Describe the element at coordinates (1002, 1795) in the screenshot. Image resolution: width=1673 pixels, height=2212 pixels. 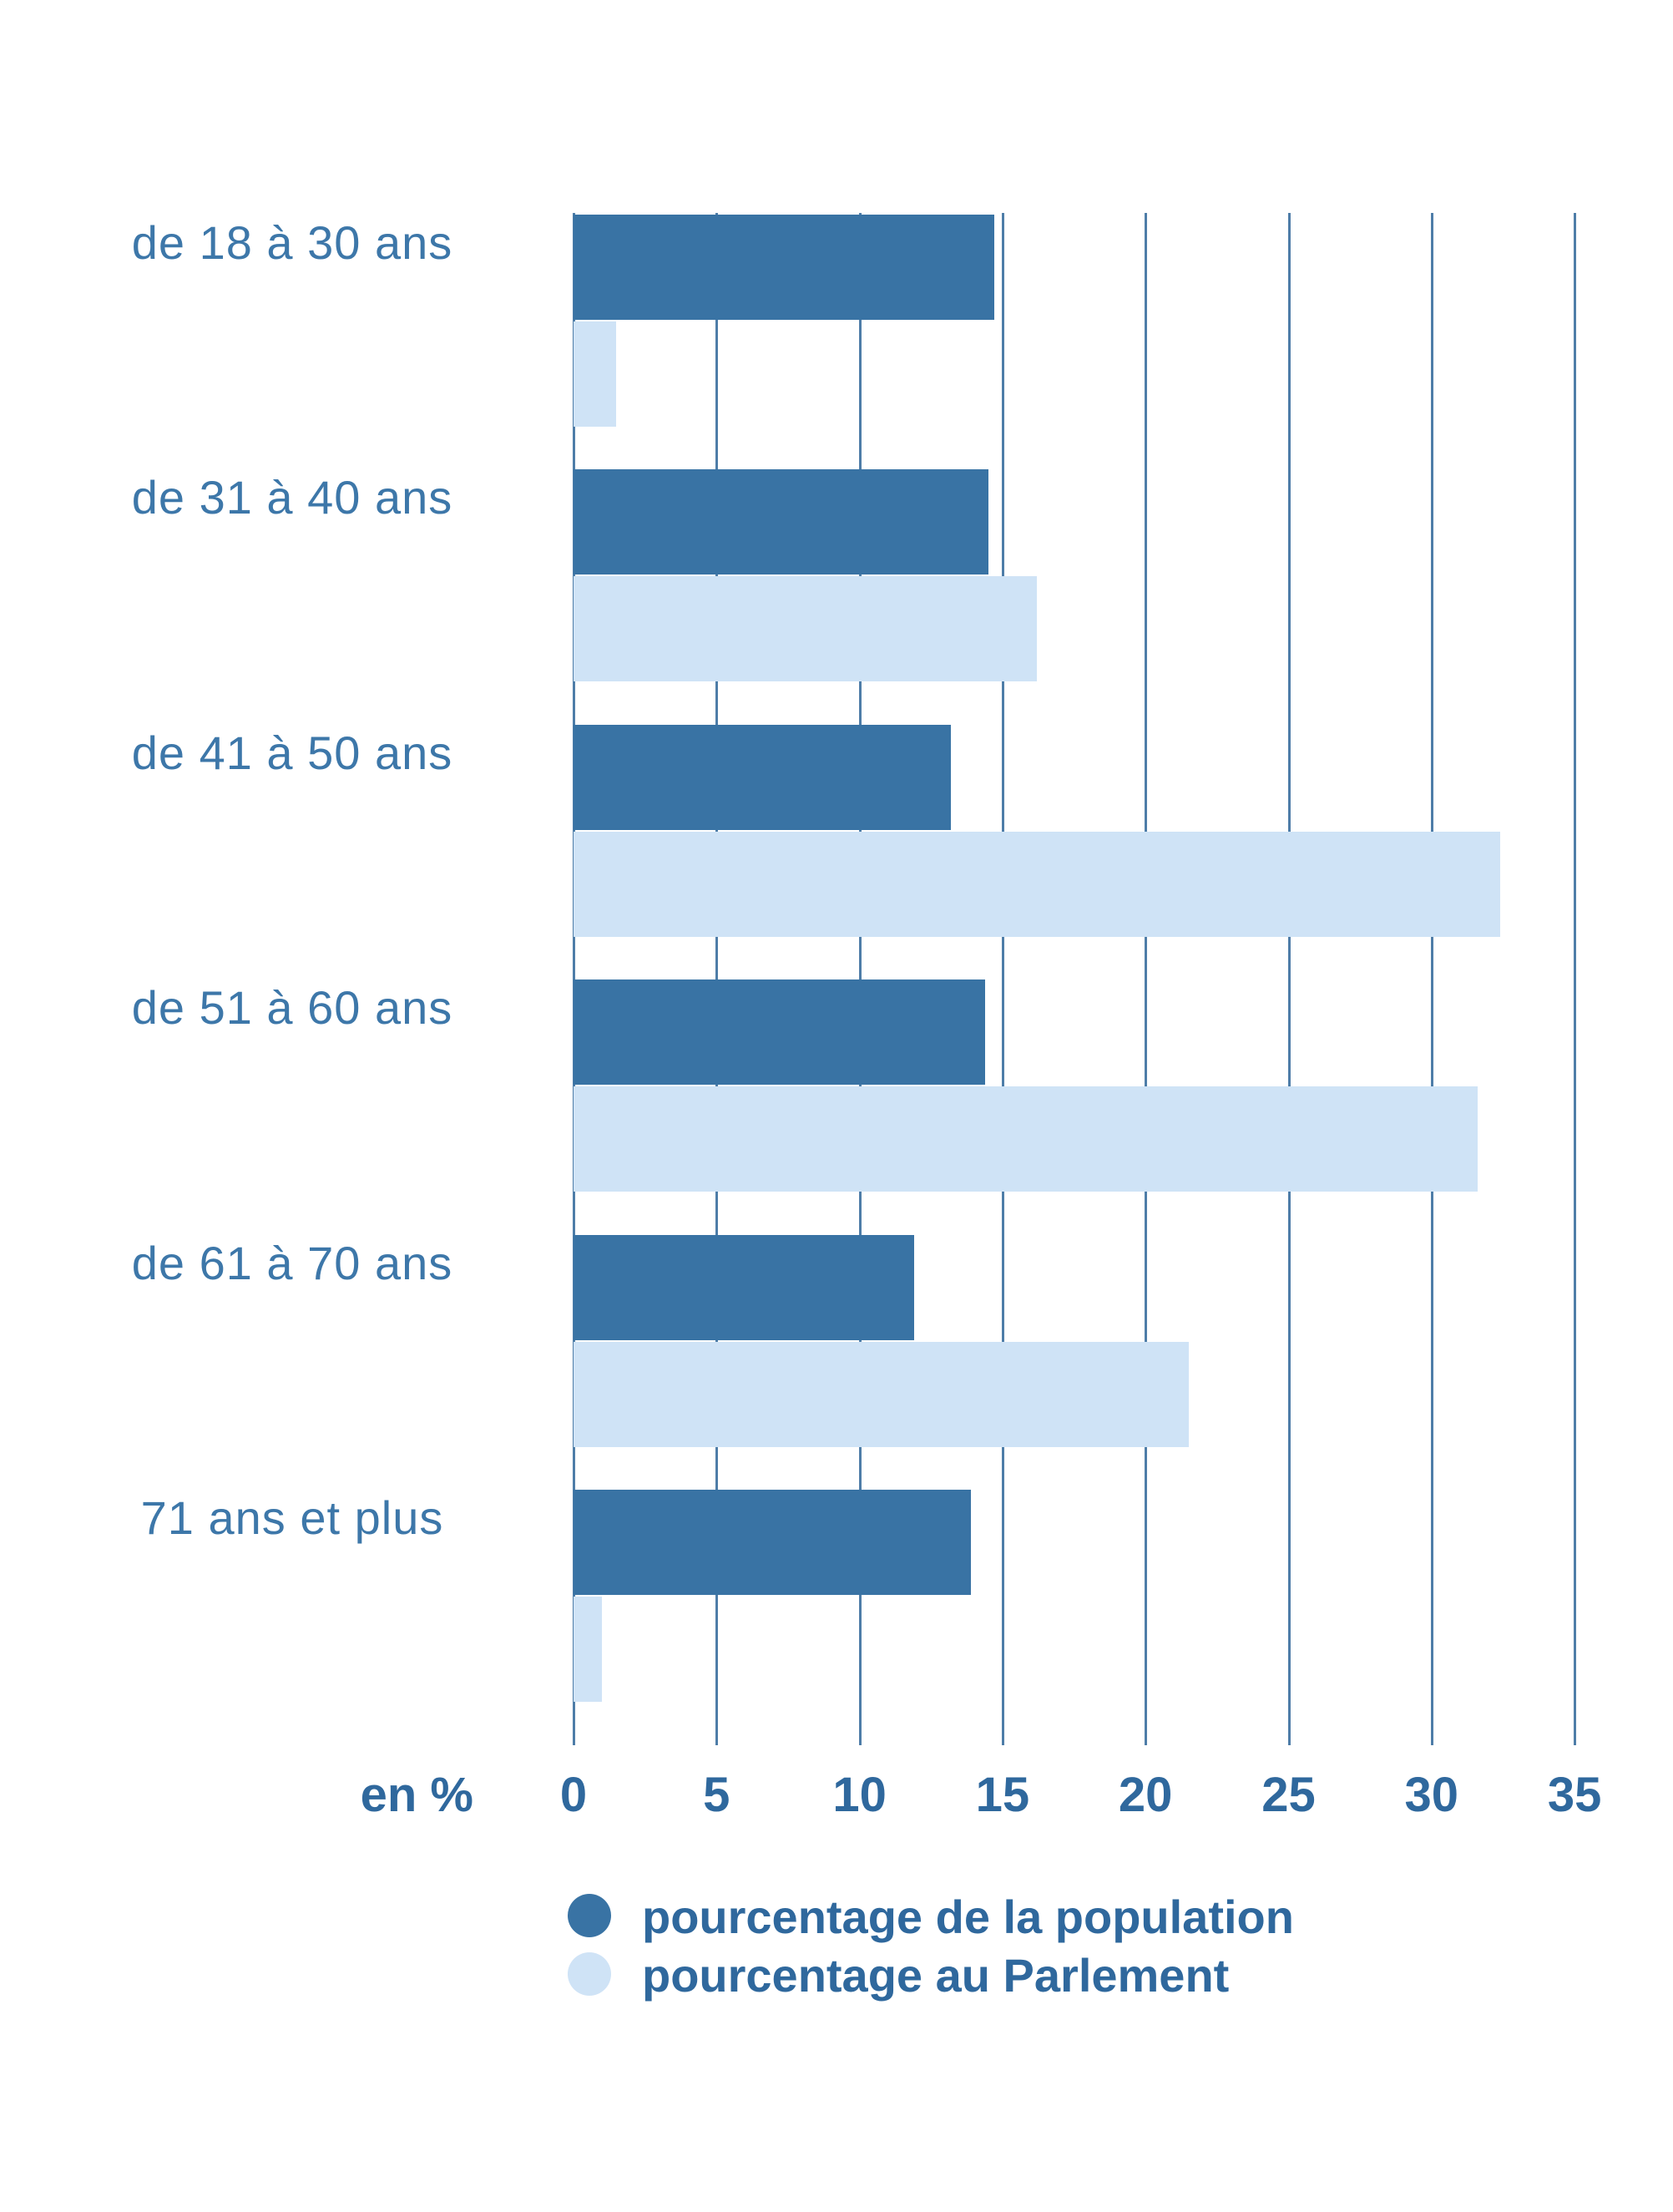
I see `x-tick-label-15: 15` at that location.